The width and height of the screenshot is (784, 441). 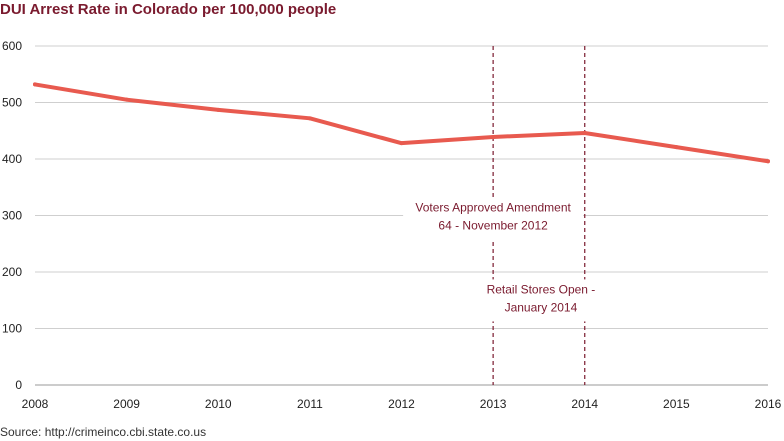 I want to click on x-tick-label: 2009, so click(x=126, y=404).